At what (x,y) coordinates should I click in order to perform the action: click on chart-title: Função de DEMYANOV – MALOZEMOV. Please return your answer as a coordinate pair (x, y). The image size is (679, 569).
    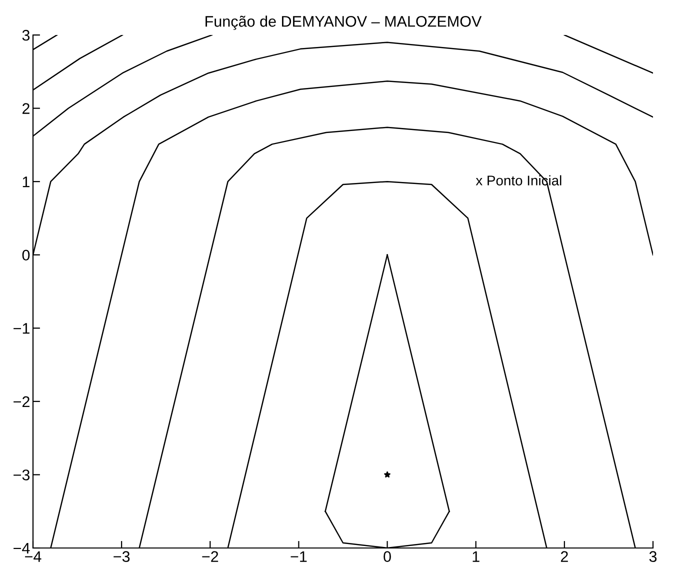
    Looking at the image, I should click on (344, 23).